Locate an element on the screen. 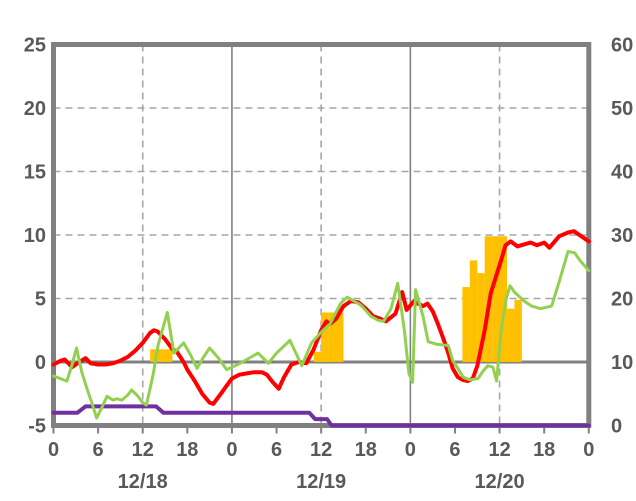  right-axis-tick-label: 50 is located at coordinates (622, 109).